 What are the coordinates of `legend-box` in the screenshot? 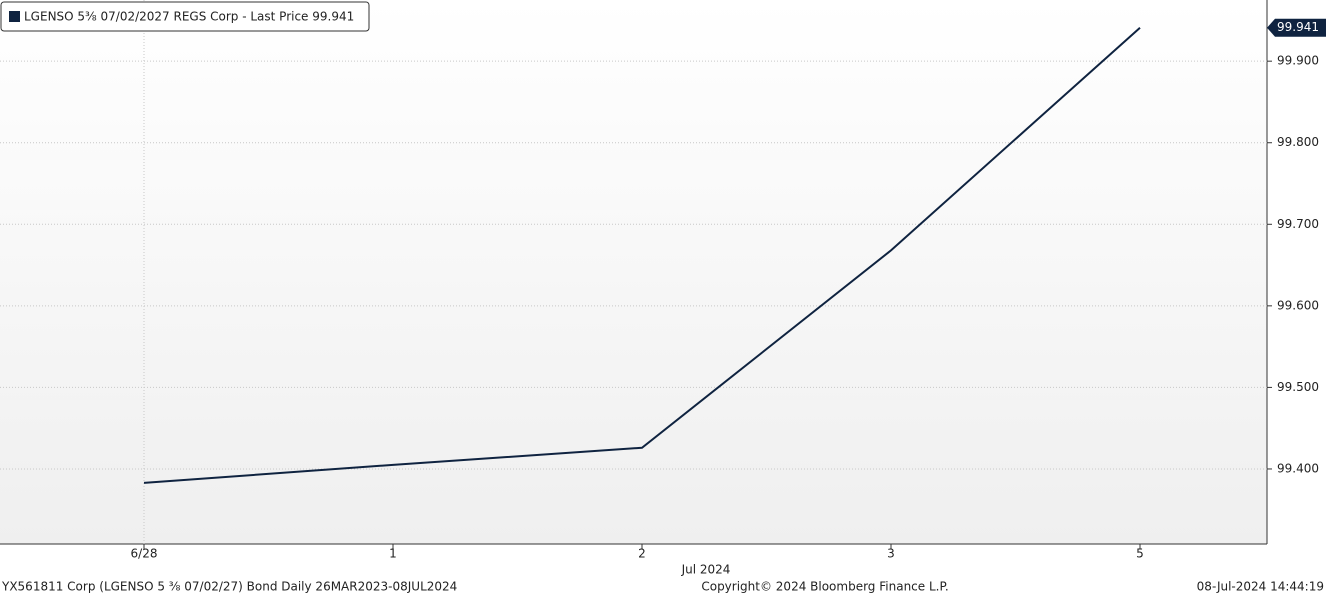 It's located at (185, 16).